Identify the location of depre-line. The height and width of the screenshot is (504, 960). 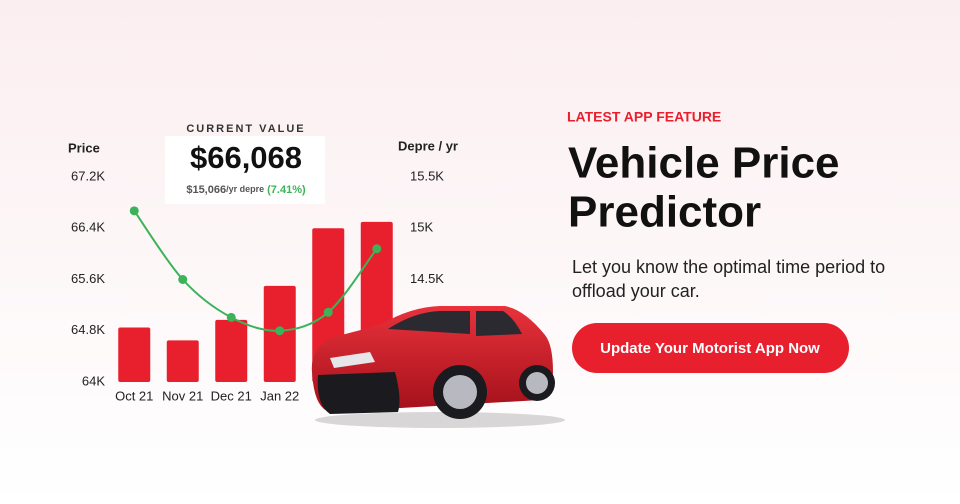
(255, 271).